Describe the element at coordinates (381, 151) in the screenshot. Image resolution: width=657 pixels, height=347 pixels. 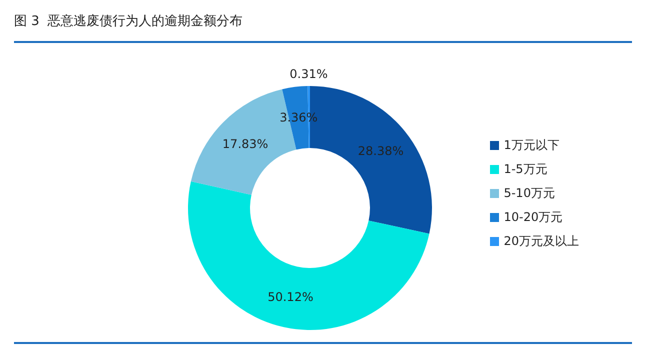
I see `data-label: 28.38%` at that location.